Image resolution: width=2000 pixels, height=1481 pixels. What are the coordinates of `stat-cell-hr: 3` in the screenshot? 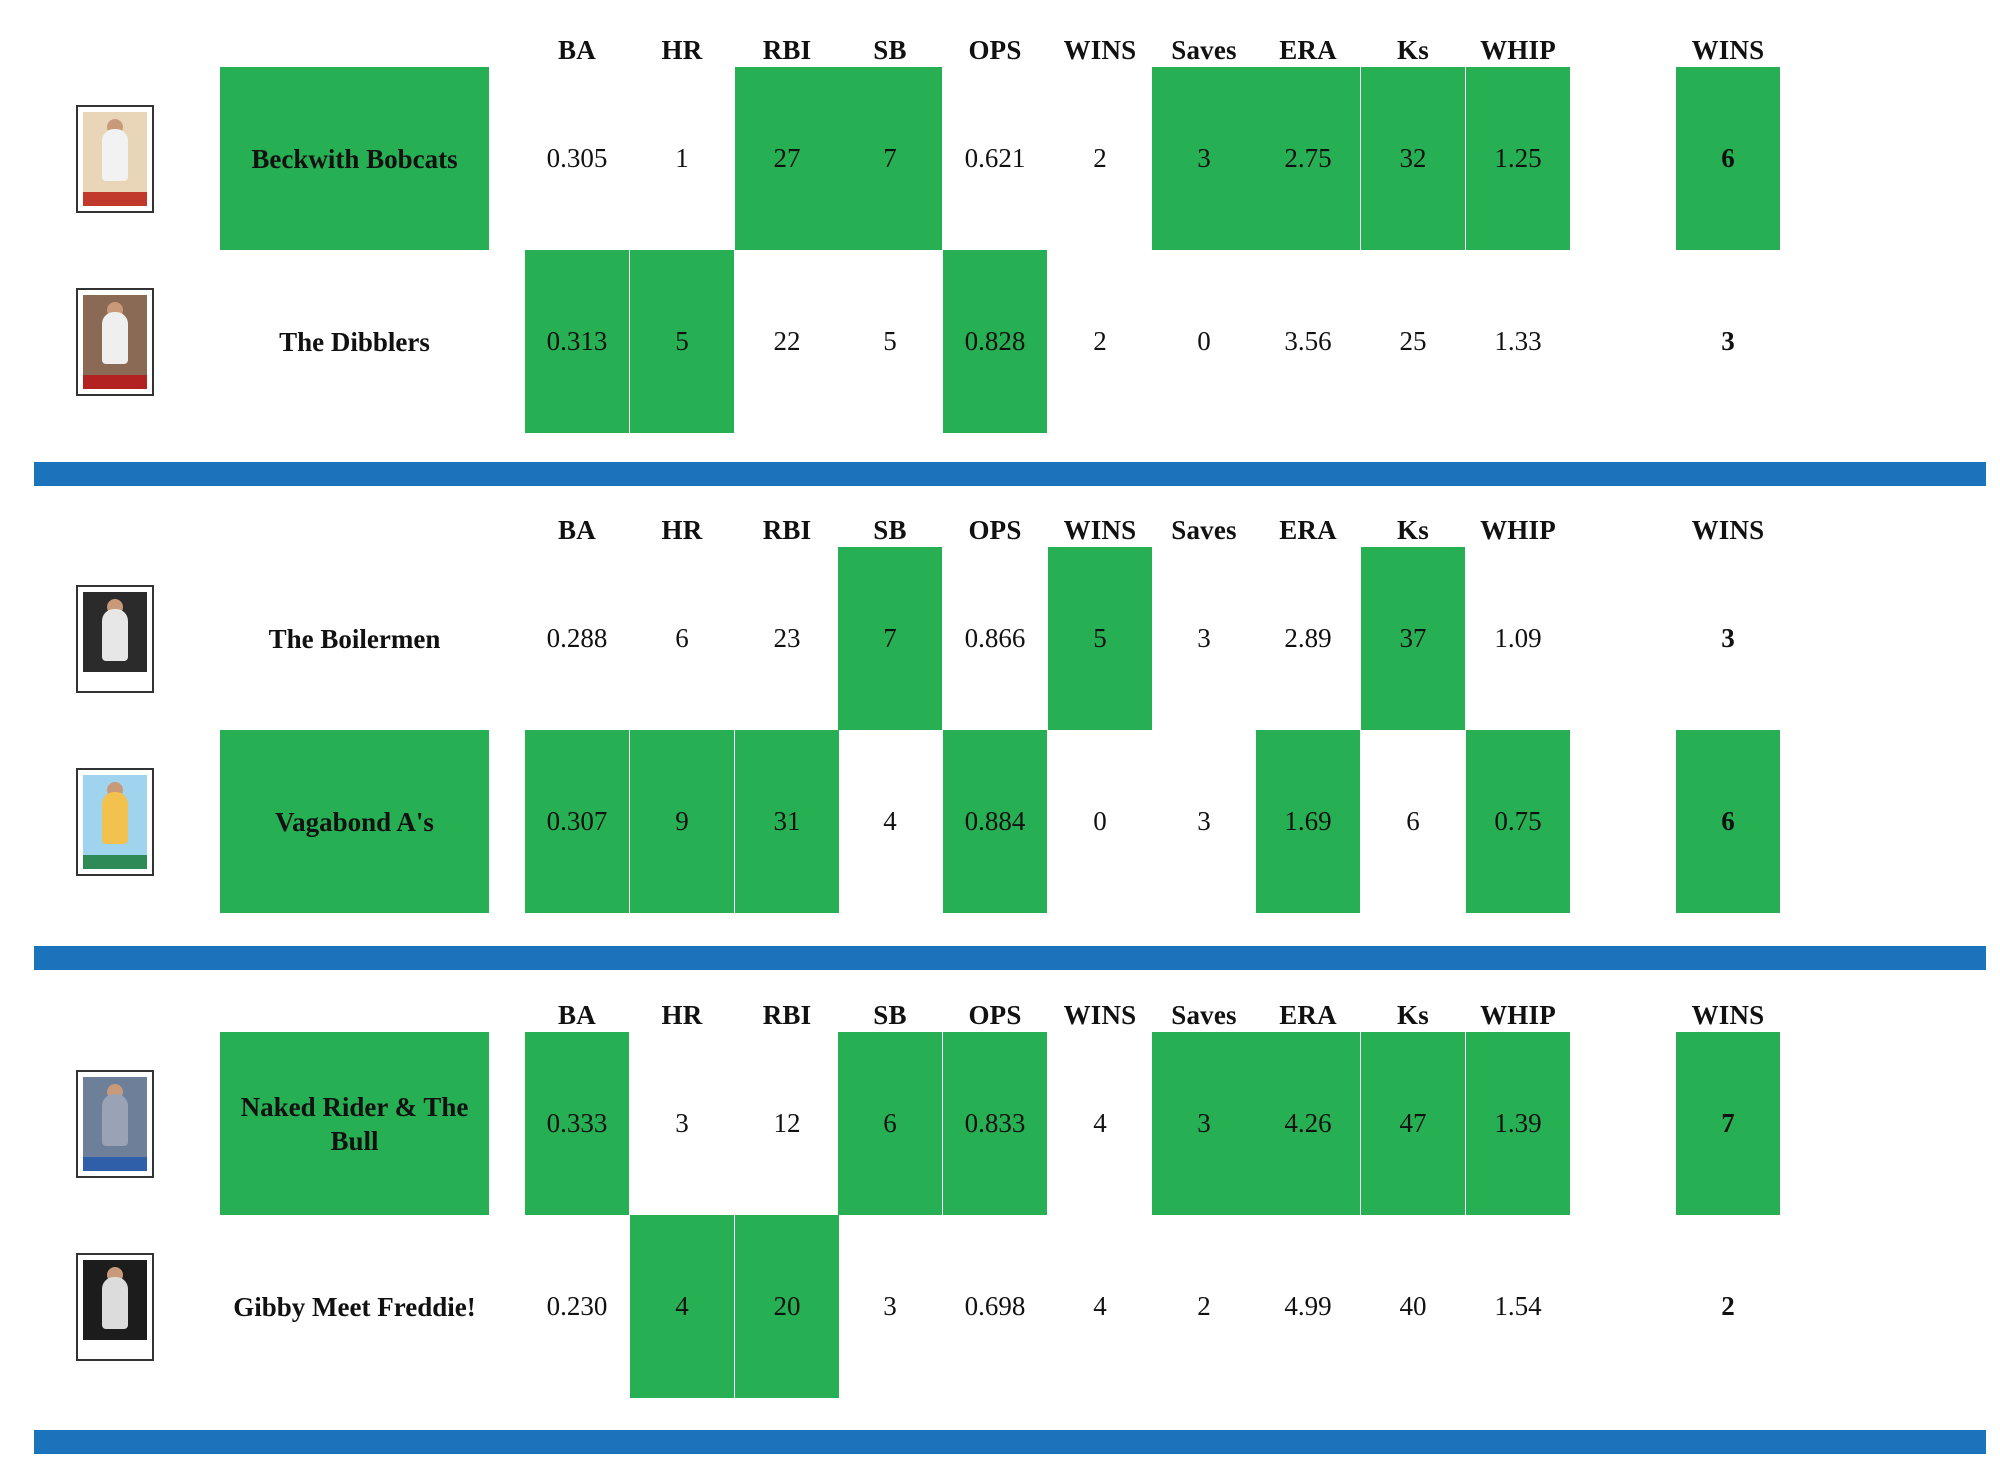 It's located at (682, 1123).